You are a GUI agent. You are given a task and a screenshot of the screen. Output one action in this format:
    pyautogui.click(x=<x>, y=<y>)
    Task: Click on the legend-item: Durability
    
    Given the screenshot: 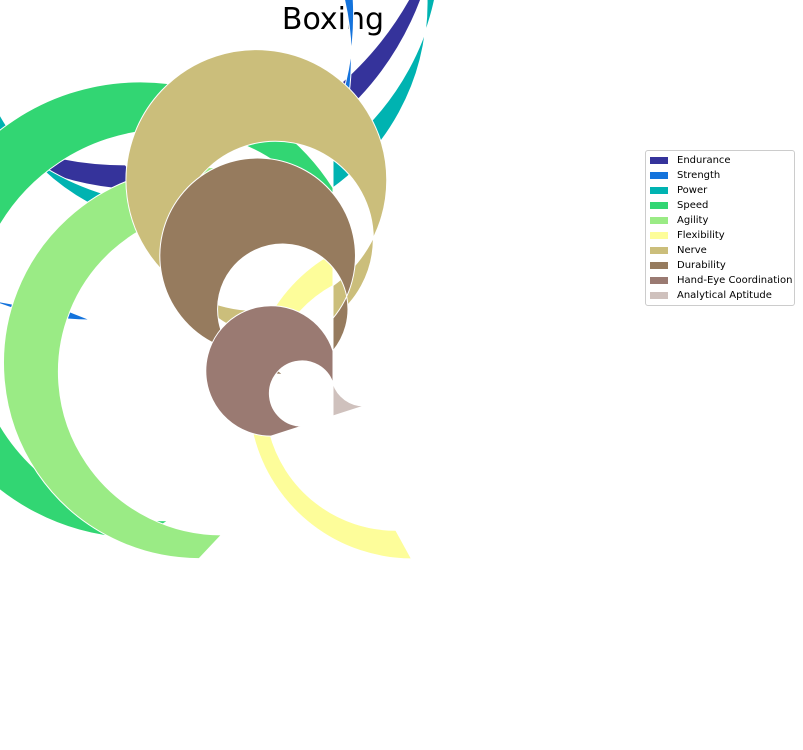 What is the action you would take?
    pyautogui.click(x=720, y=265)
    